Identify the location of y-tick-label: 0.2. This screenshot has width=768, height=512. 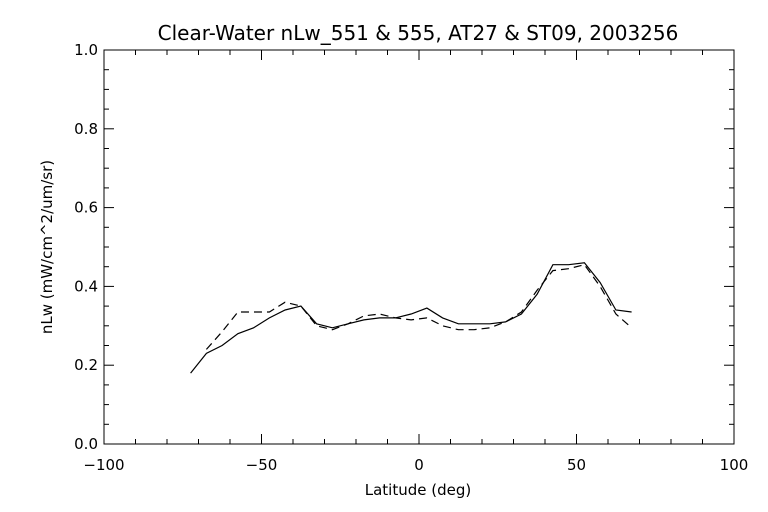
(86, 365).